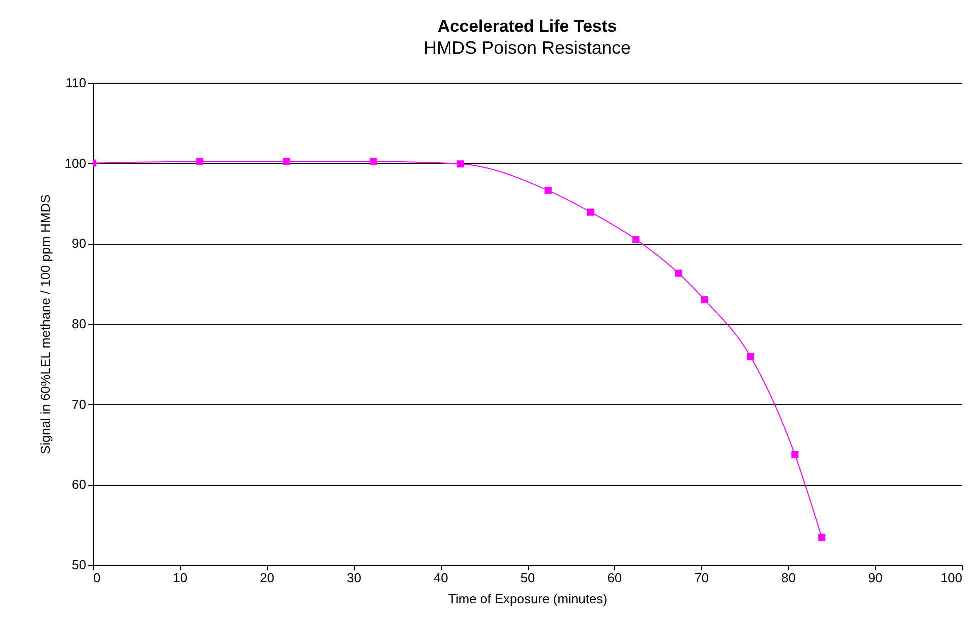 This screenshot has width=977, height=621. I want to click on x-tick-label: 60, so click(615, 578).